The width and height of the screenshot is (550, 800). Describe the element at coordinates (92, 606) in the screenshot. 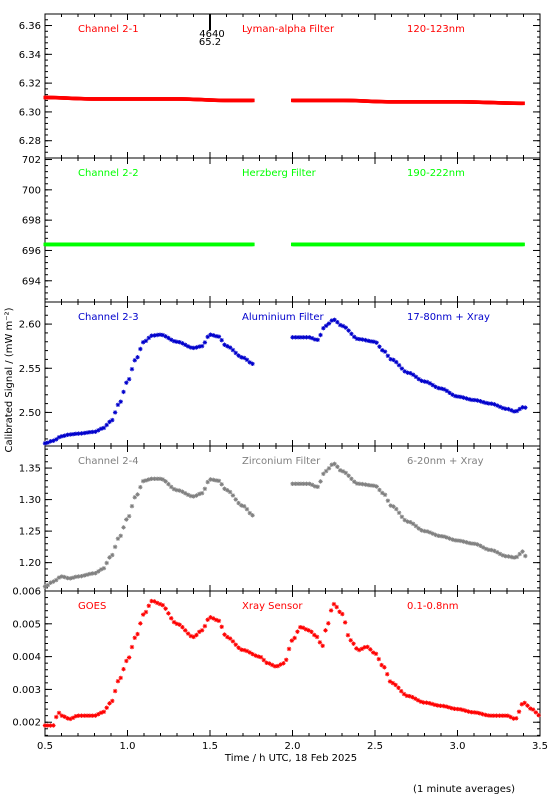

I see `panel-channel-label: GOES` at that location.